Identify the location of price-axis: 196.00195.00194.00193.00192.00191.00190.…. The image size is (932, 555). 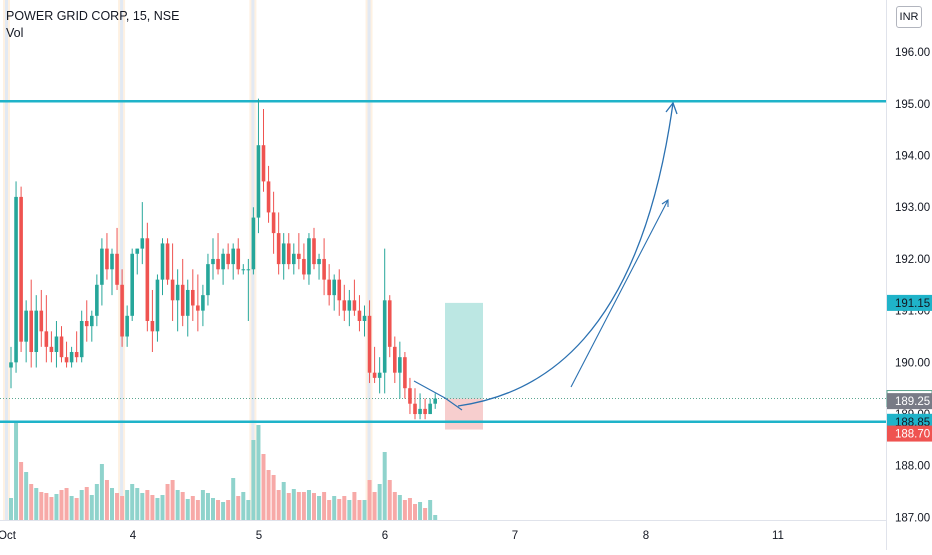
(912, 285).